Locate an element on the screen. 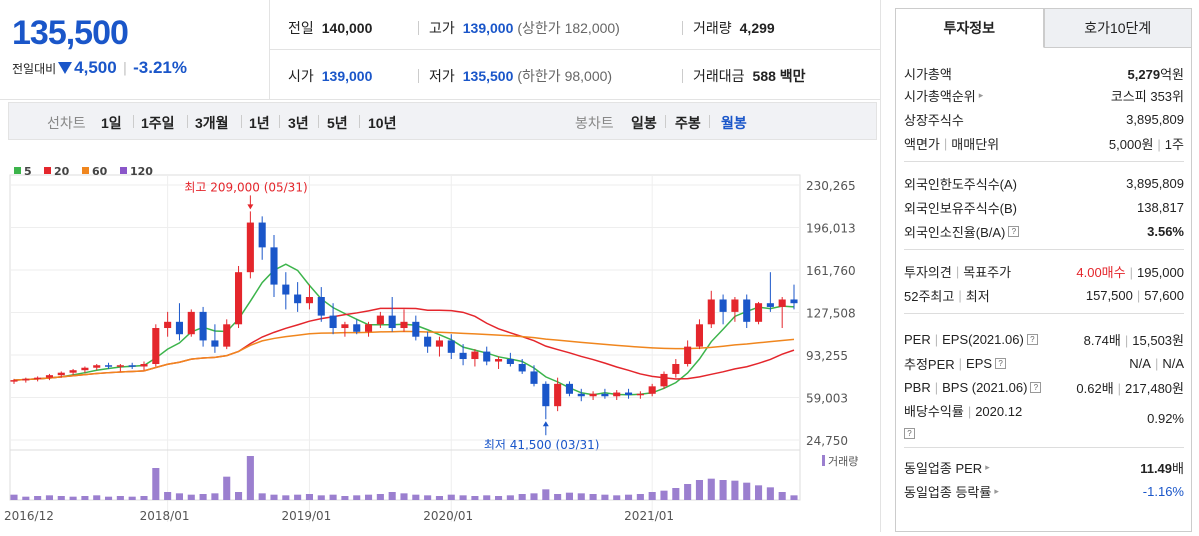 The height and width of the screenshot is (536, 1199). volume-frame is located at coordinates (405, 475).